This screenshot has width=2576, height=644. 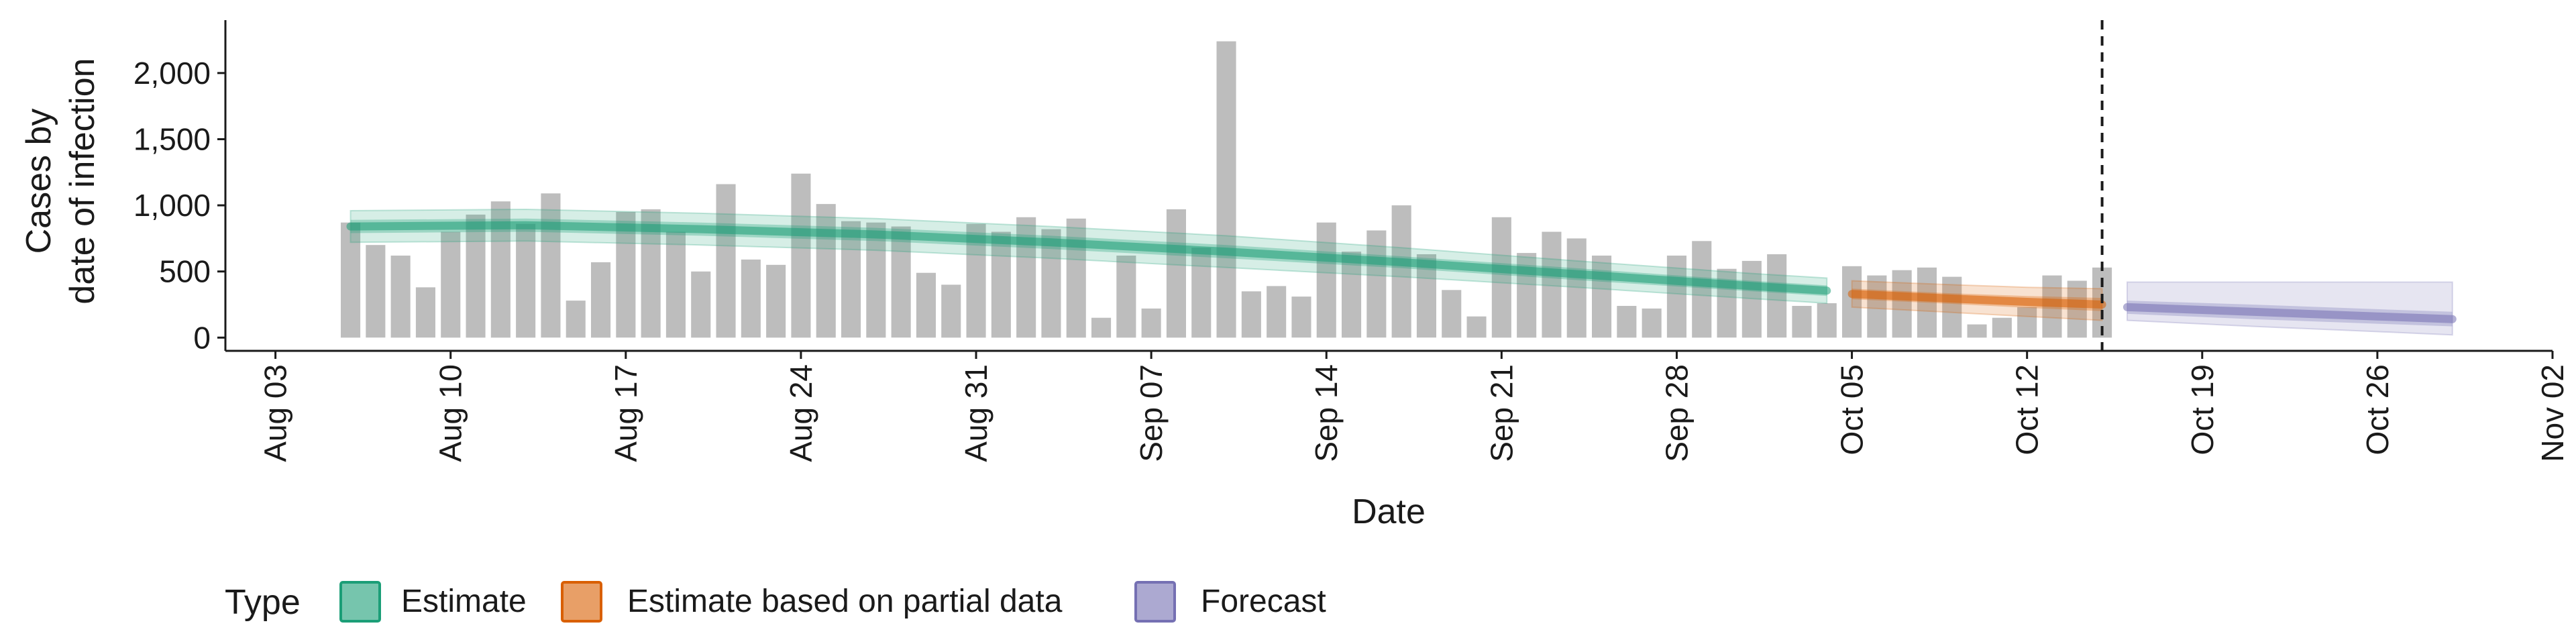 I want to click on legend-title: Type, so click(x=263, y=602).